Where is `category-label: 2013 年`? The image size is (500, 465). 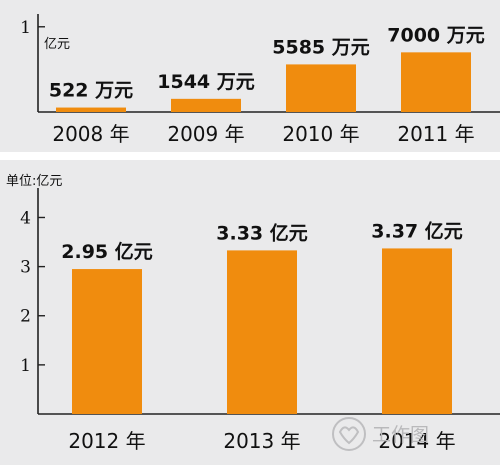
category-label: 2013 年 is located at coordinates (261, 441).